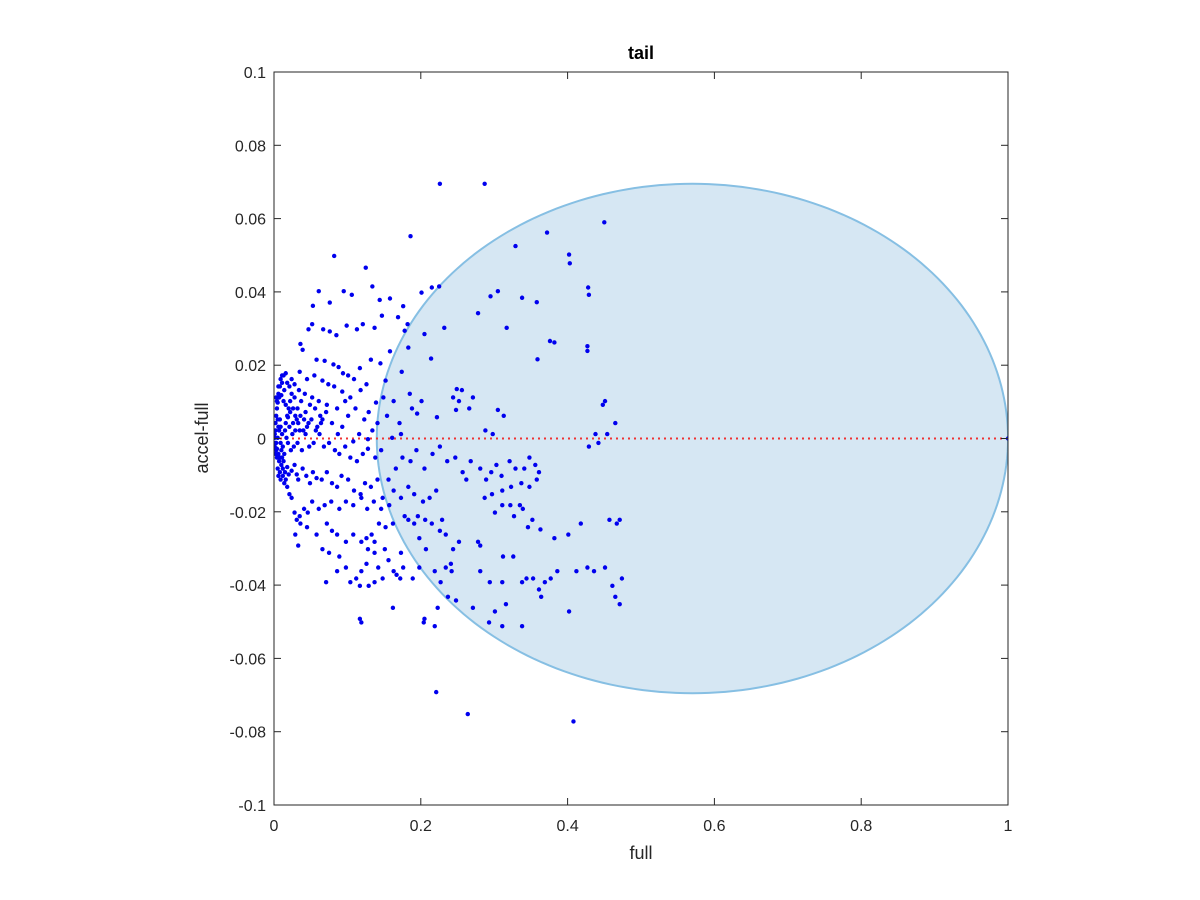 The width and height of the screenshot is (1200, 900). Describe the element at coordinates (261, 440) in the screenshot. I see `y-tick-label: 0` at that location.